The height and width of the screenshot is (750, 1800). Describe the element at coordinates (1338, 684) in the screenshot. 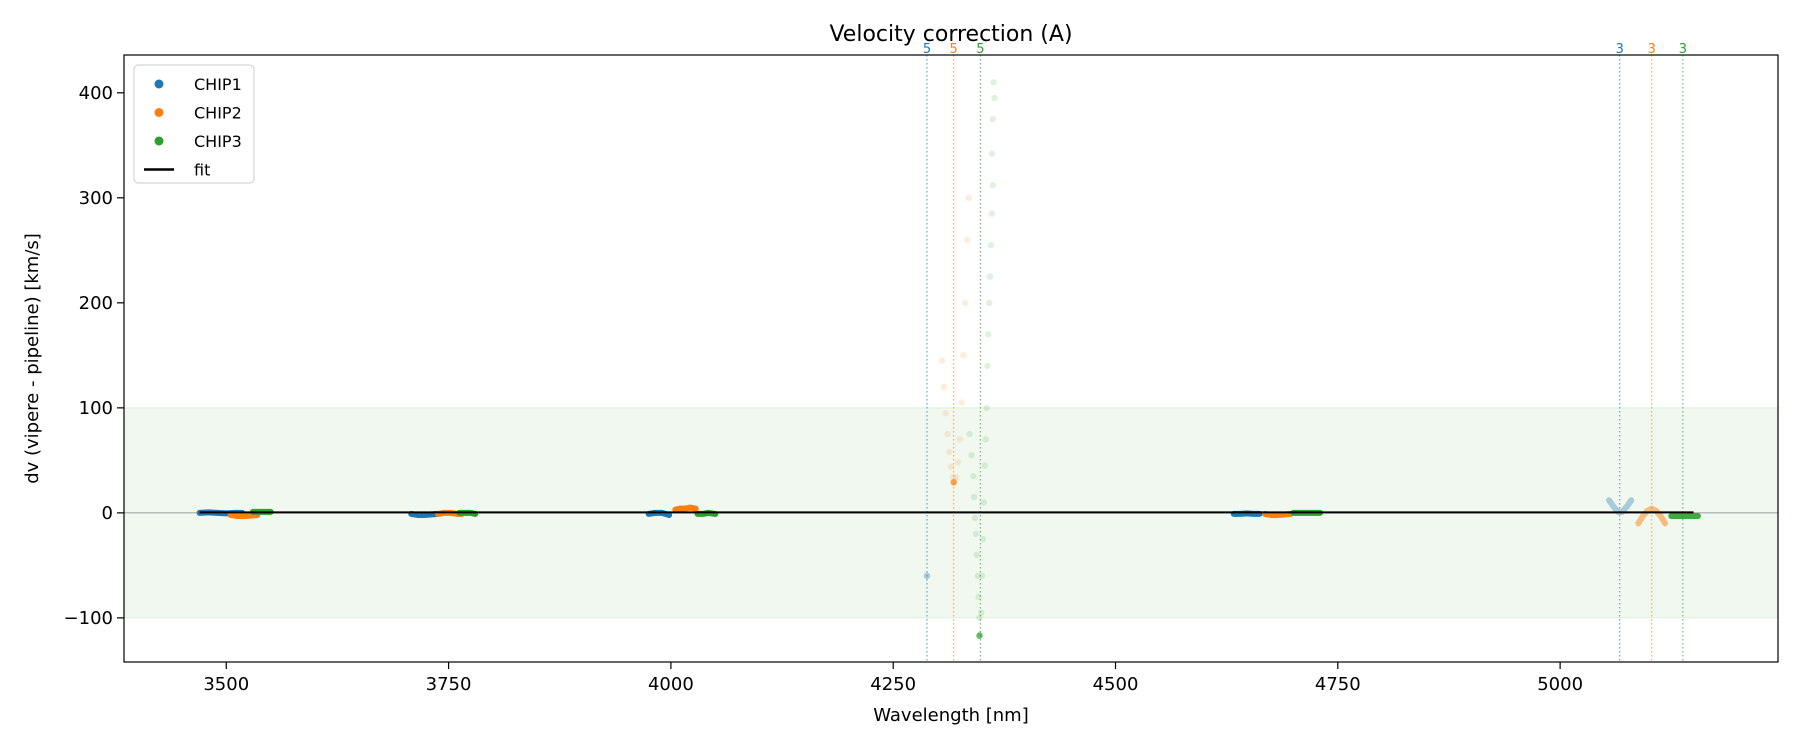

I see `x-tick-label: 4750` at that location.